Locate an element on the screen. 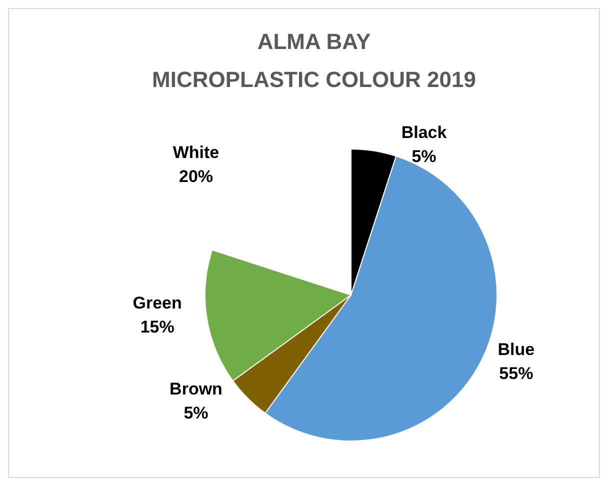 The width and height of the screenshot is (609, 486). data-label: 15% is located at coordinates (157, 326).